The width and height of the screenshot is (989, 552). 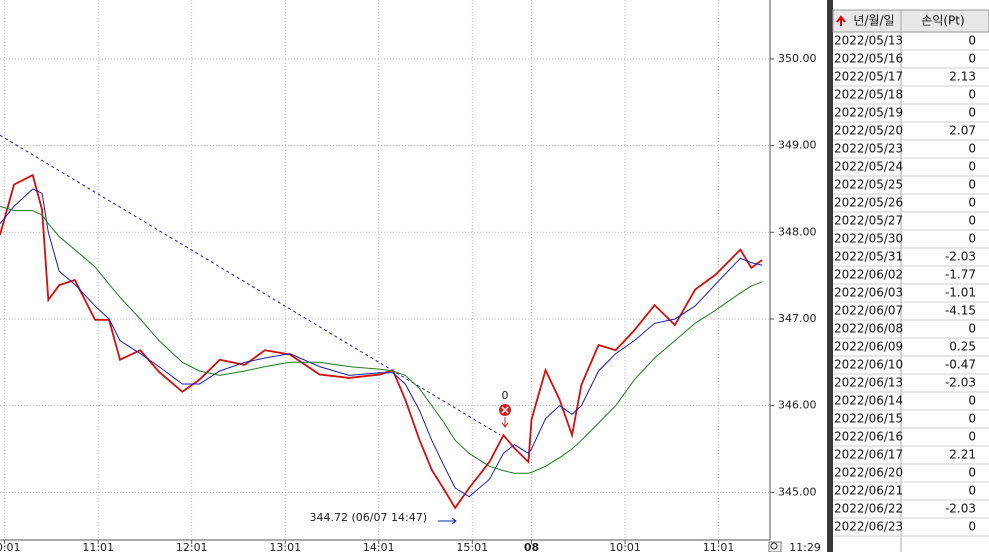 I want to click on date-cell: 2022/06/13, so click(x=868, y=383).